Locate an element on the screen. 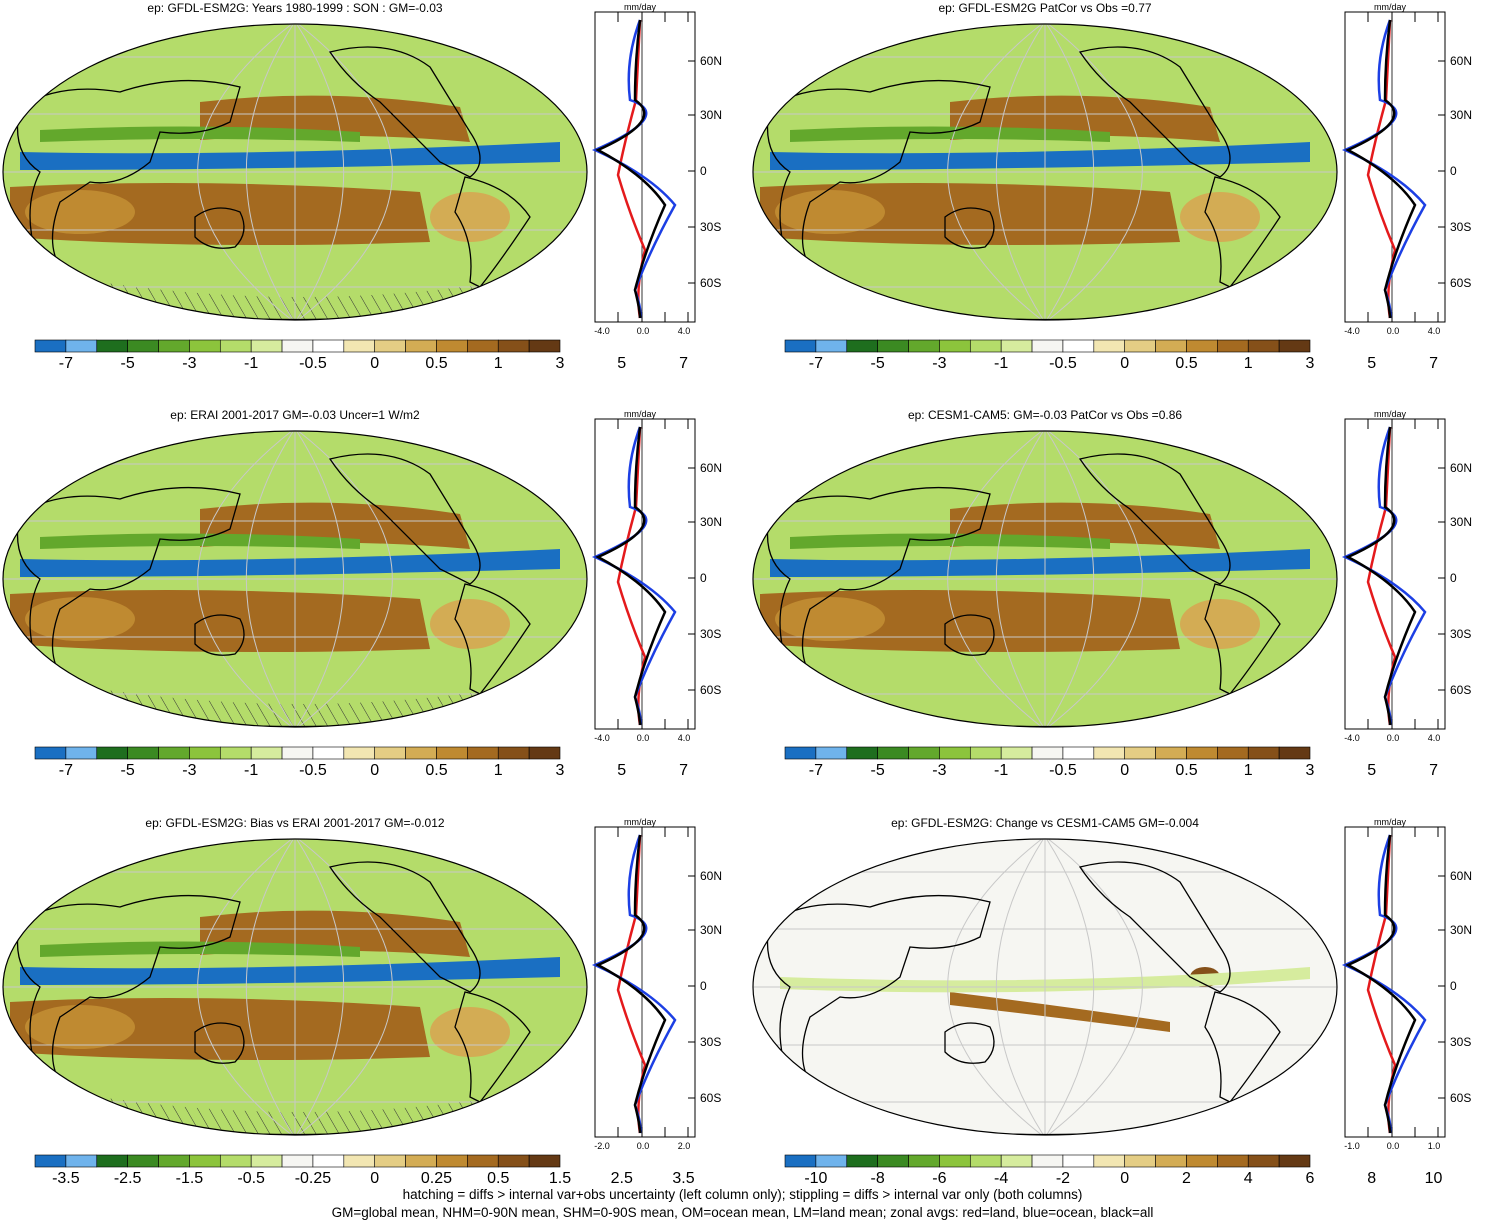 The width and height of the screenshot is (1485, 1221). colorbar-label: 5 is located at coordinates (1372, 770).